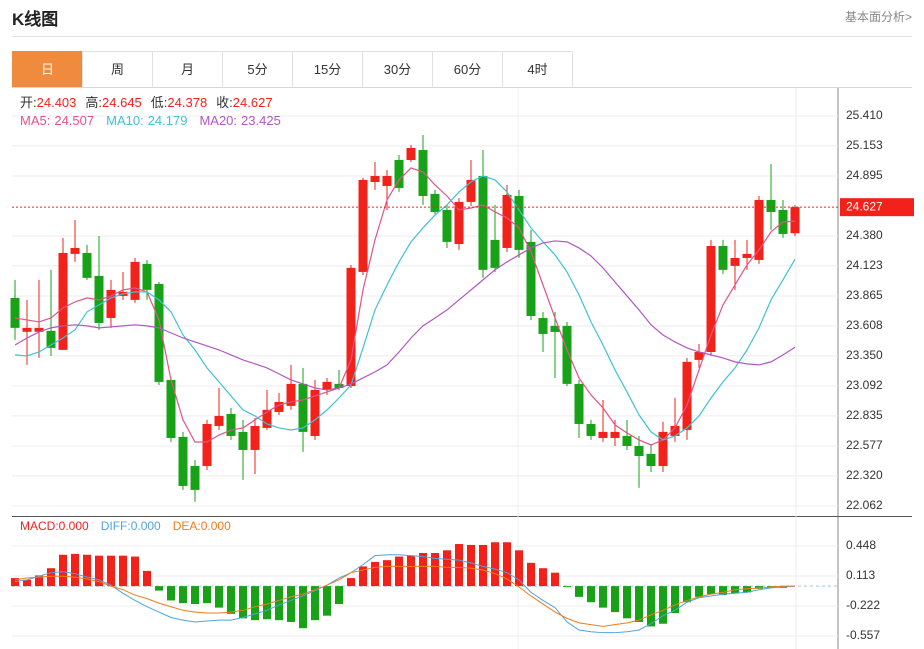  I want to click on tab: 4时, so click(537, 69).